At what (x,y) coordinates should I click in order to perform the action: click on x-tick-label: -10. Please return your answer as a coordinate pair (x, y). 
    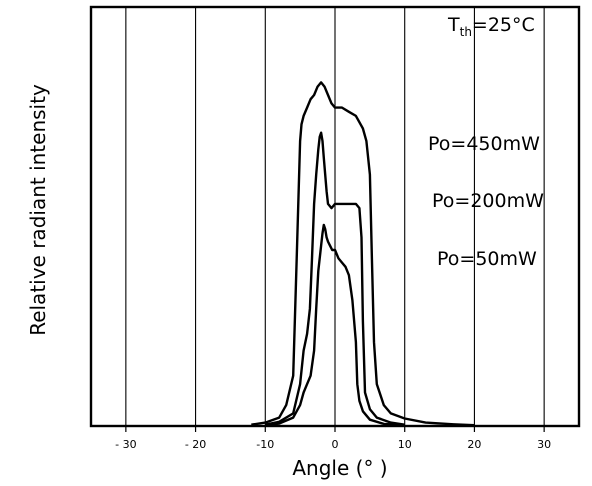
    Looking at the image, I should click on (265, 444).